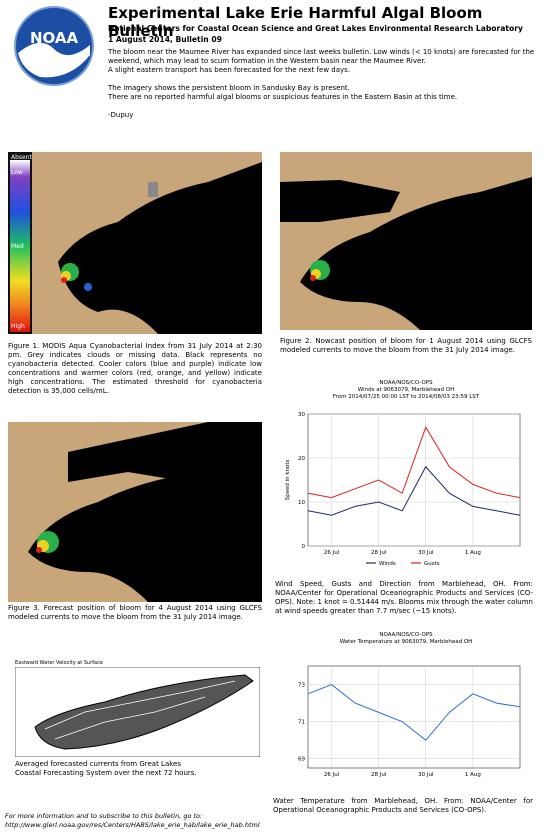 Image resolution: width=540 pixels, height=840 pixels. Describe the element at coordinates (288, 479) in the screenshot. I see `y-axis-label: Speed in knots` at that location.